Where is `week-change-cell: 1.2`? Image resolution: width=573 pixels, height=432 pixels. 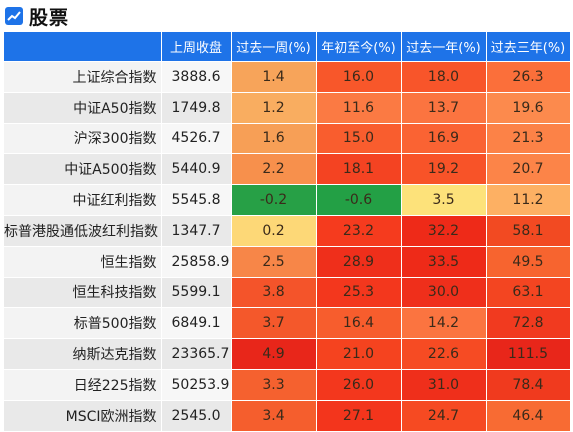 week-change-cell: 1.2 is located at coordinates (274, 108).